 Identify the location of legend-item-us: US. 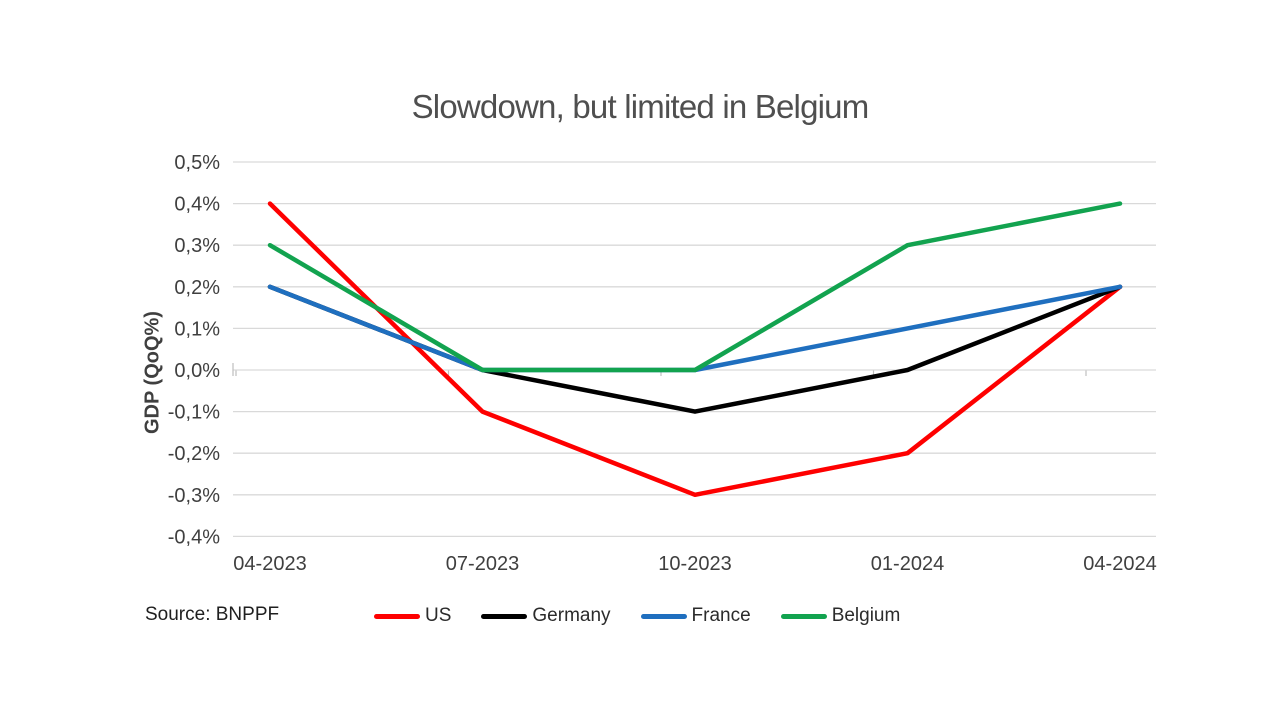
(412, 616).